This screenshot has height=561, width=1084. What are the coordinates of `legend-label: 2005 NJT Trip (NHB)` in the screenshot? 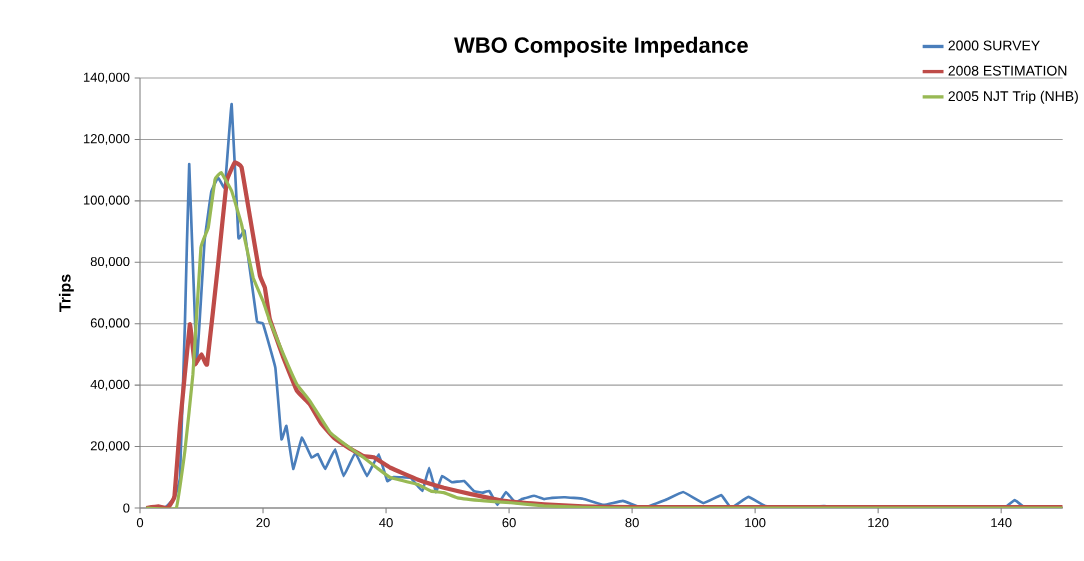 It's located at (1013, 97).